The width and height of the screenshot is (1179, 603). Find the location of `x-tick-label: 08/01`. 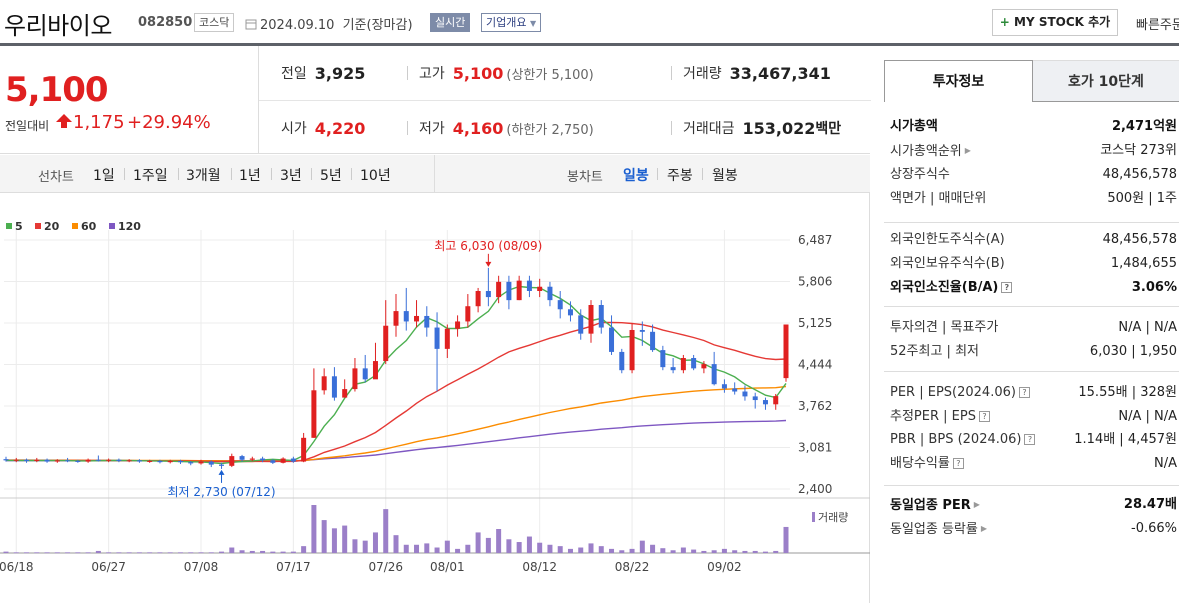

x-tick-label: 08/01 is located at coordinates (447, 567).